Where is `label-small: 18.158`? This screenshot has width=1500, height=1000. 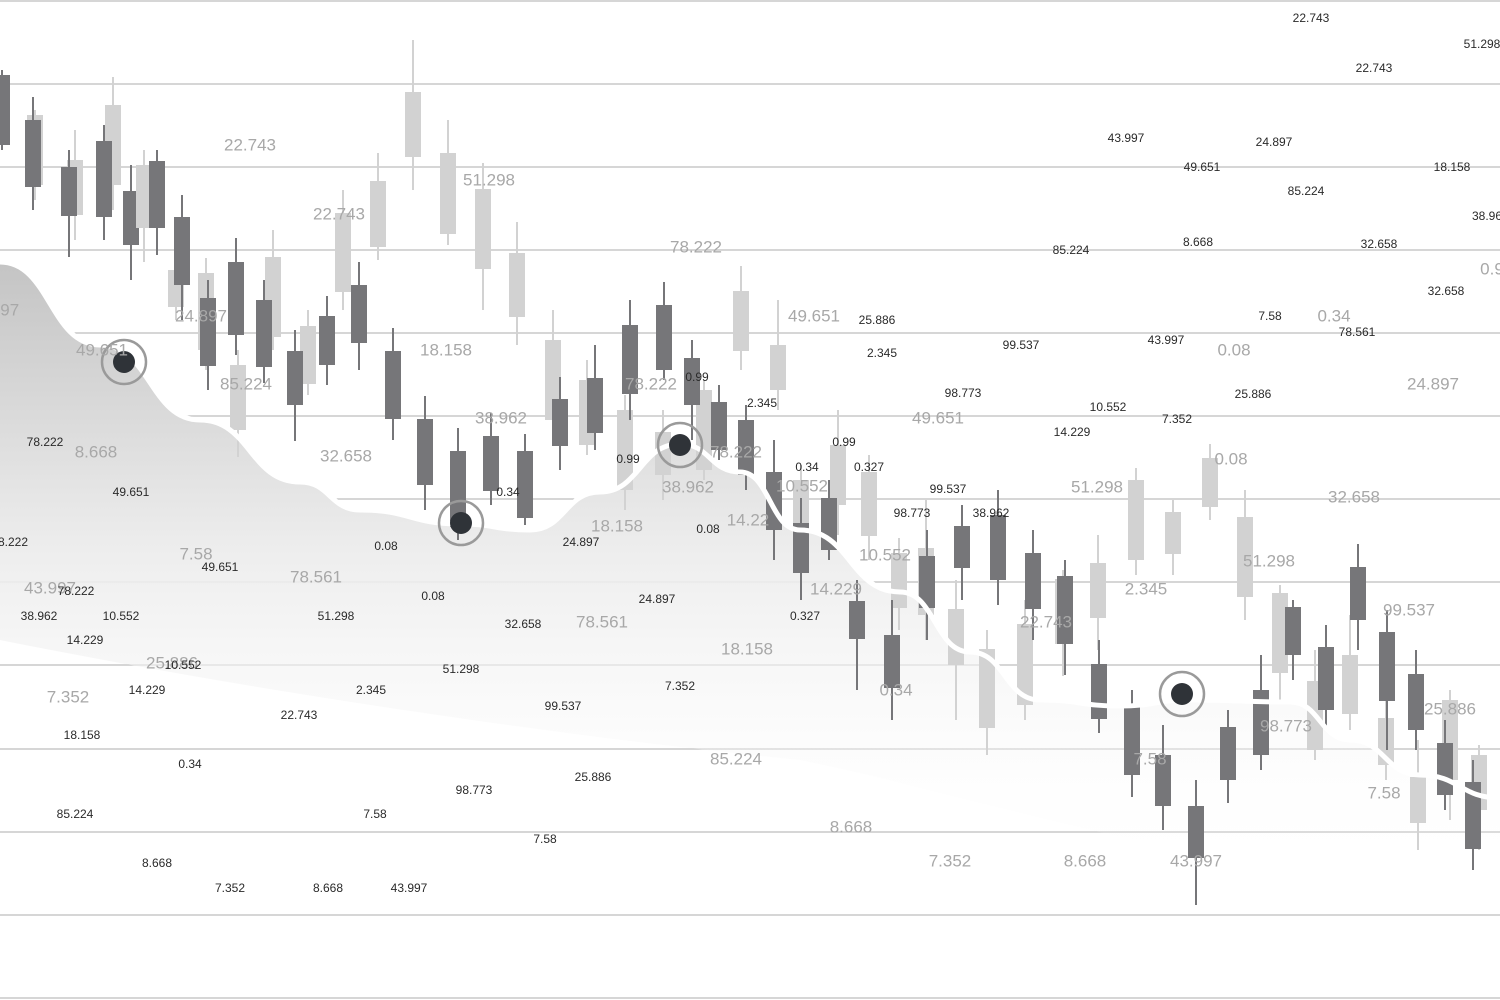 label-small: 18.158 is located at coordinates (82, 735).